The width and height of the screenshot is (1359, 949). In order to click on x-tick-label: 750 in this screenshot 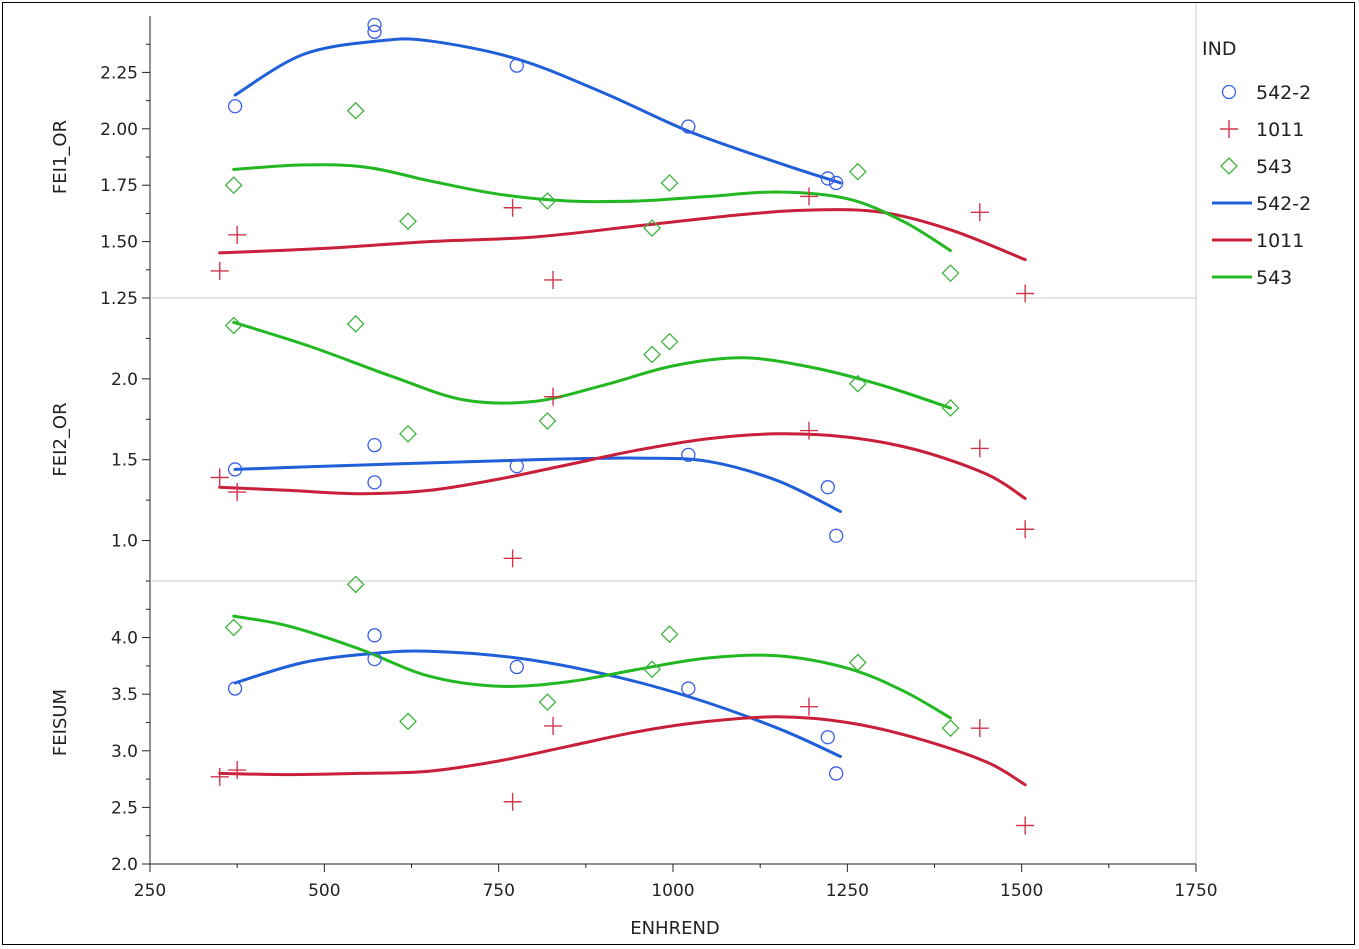, I will do `click(498, 891)`.